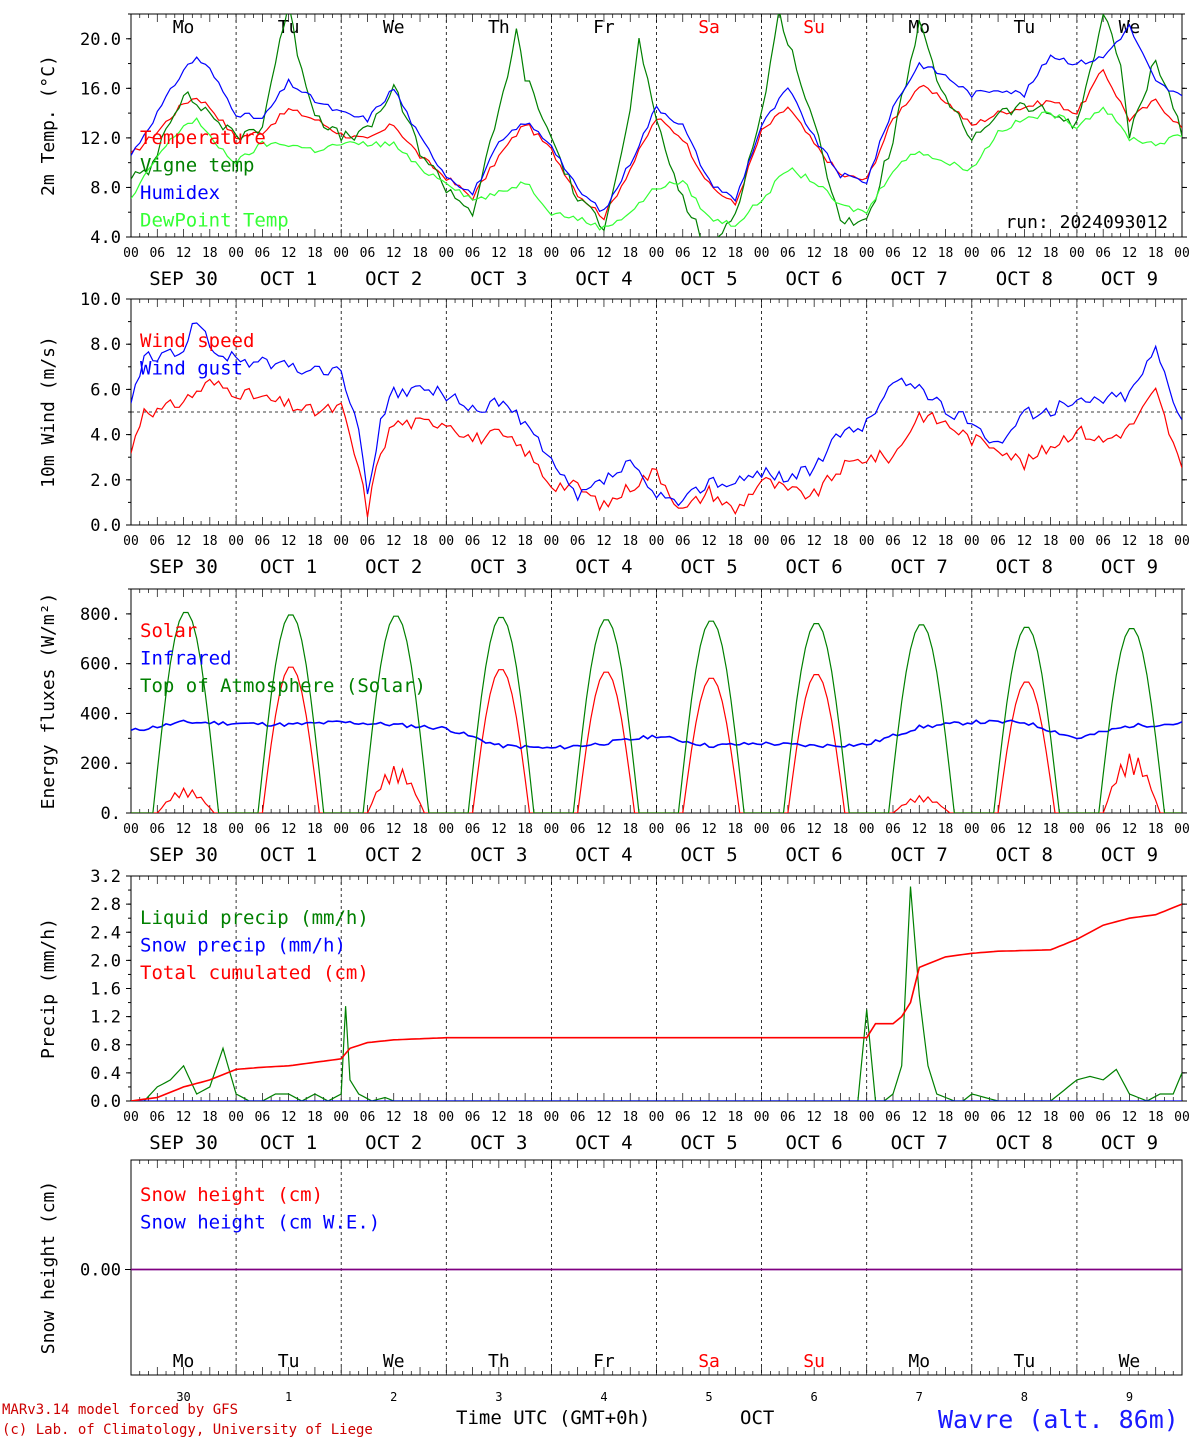 The height and width of the screenshot is (1440, 1194). Describe the element at coordinates (1024, 1397) in the screenshot. I see `day-number: 8` at that location.